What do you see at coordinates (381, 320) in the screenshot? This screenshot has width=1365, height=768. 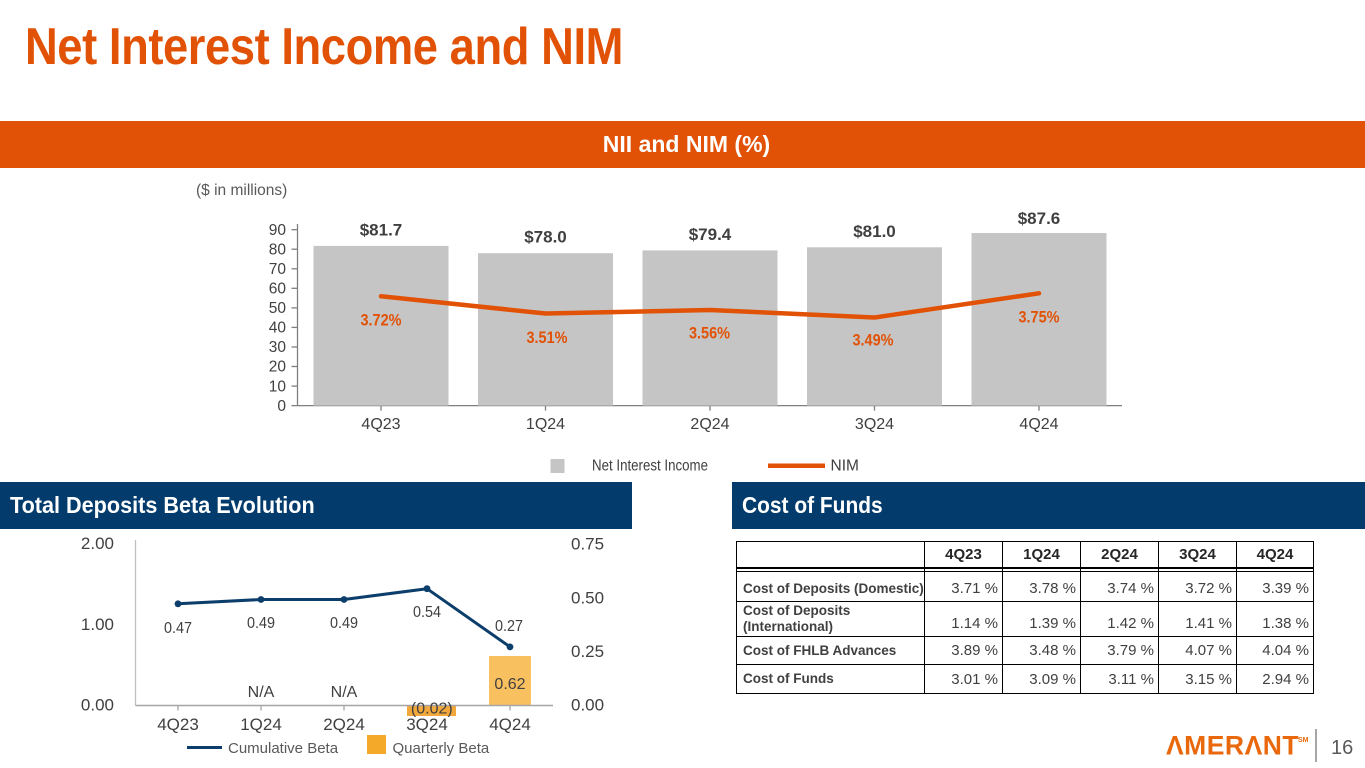 I see `svg-text: 3.72%` at bounding box center [381, 320].